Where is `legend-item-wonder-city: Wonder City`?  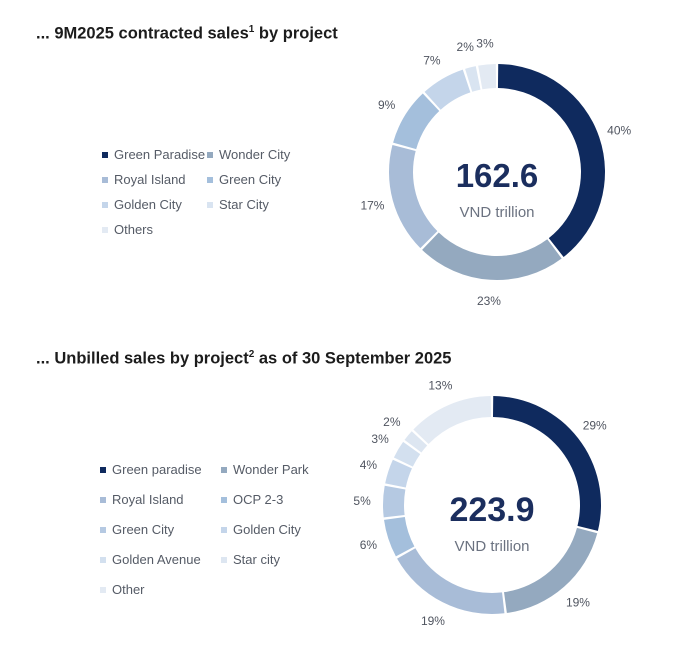
legend-item-wonder-city: Wonder City is located at coordinates (262, 154).